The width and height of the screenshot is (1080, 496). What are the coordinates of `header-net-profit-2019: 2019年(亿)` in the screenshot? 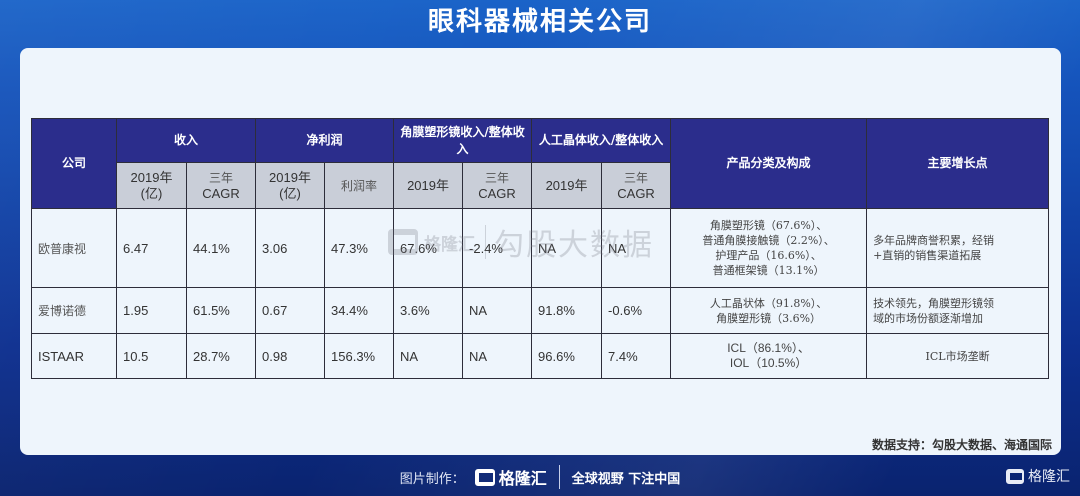 It's located at (290, 185).